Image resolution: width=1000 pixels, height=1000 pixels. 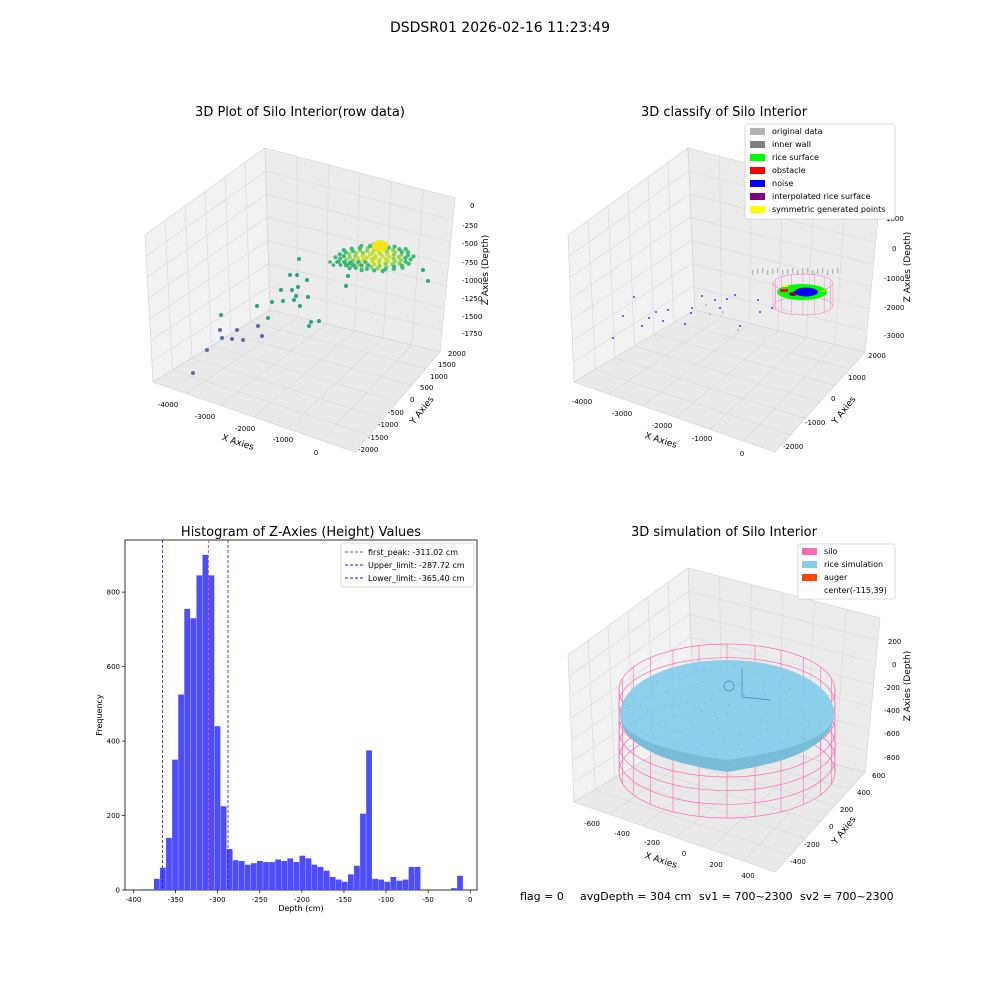 What do you see at coordinates (472, 270) in the screenshot?
I see `panel1-z-ticks: 0 -250 -500 -750 -1000 -1250 -1500 -1750` at bounding box center [472, 270].